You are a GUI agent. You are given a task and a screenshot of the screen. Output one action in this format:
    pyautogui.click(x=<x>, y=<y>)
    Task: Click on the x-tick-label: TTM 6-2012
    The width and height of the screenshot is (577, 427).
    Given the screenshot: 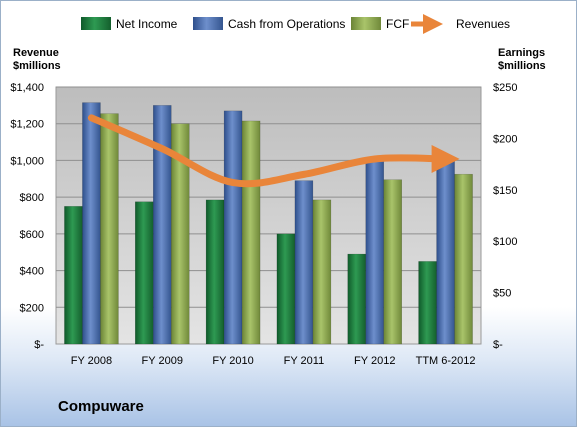 What is the action you would take?
    pyautogui.click(x=446, y=361)
    